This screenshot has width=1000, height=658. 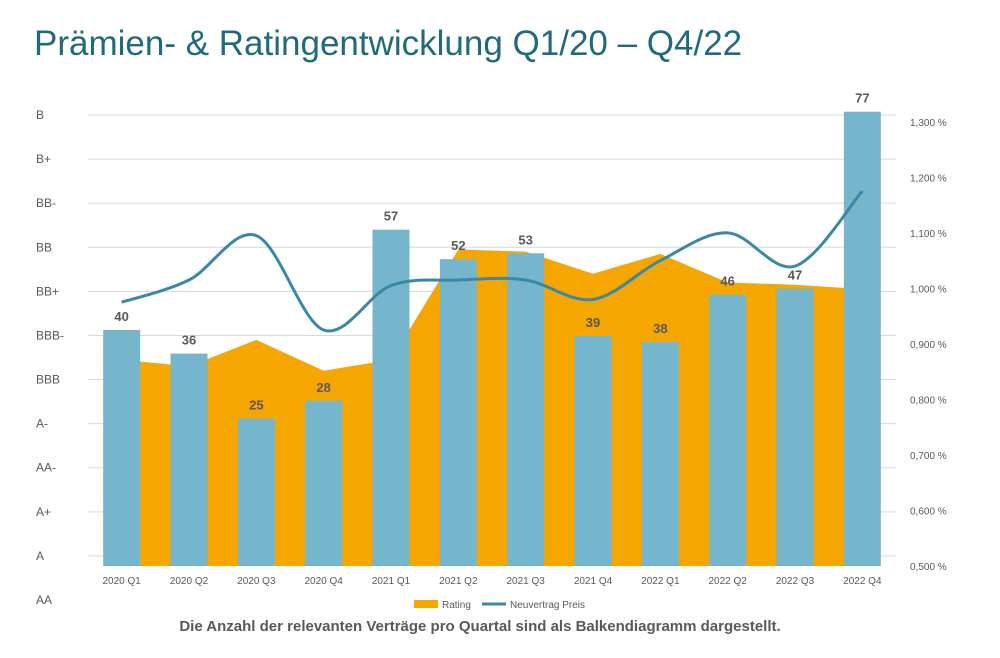 I want to click on price-tick-label: 0,600 %, so click(x=928, y=511).